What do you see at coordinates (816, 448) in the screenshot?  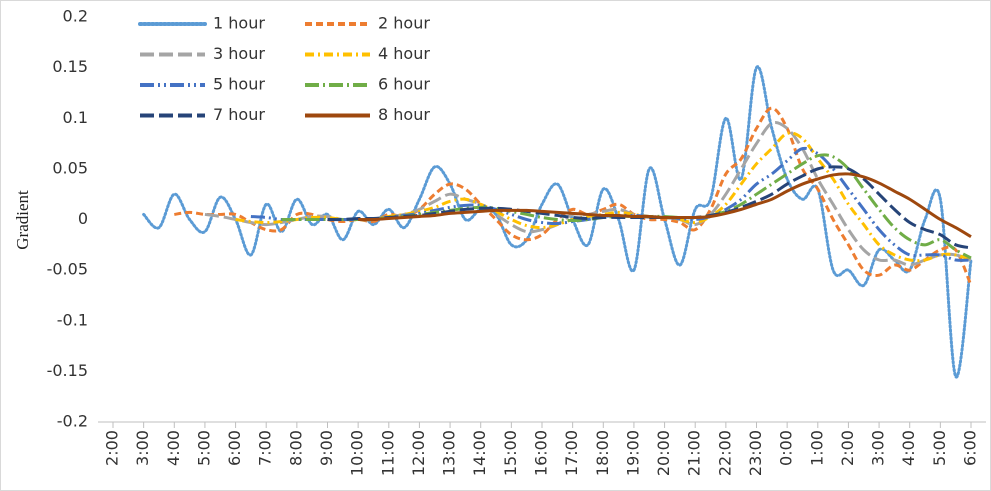 I see `x-tick-label: 1:00` at bounding box center [816, 448].